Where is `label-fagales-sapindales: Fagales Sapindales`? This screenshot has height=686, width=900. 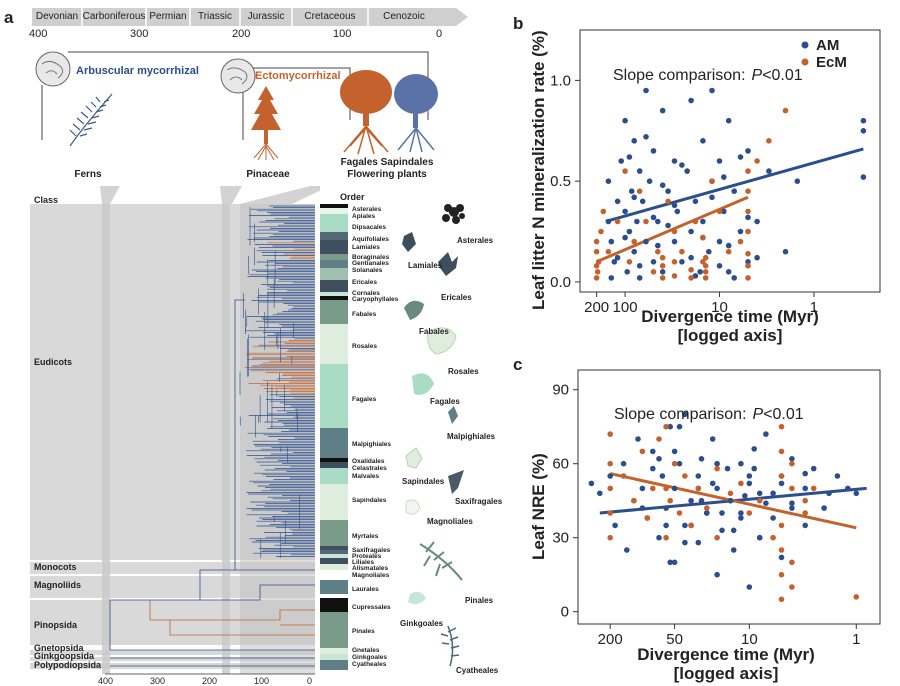
label-fagales-sapindales: Fagales Sapindales is located at coordinates (387, 162).